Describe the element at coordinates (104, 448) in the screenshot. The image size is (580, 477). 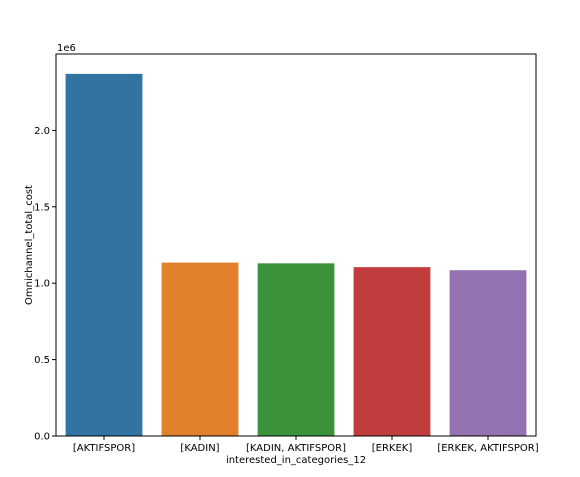
I see `x-tick-label-0: [AKTIFSPOR]` at that location.